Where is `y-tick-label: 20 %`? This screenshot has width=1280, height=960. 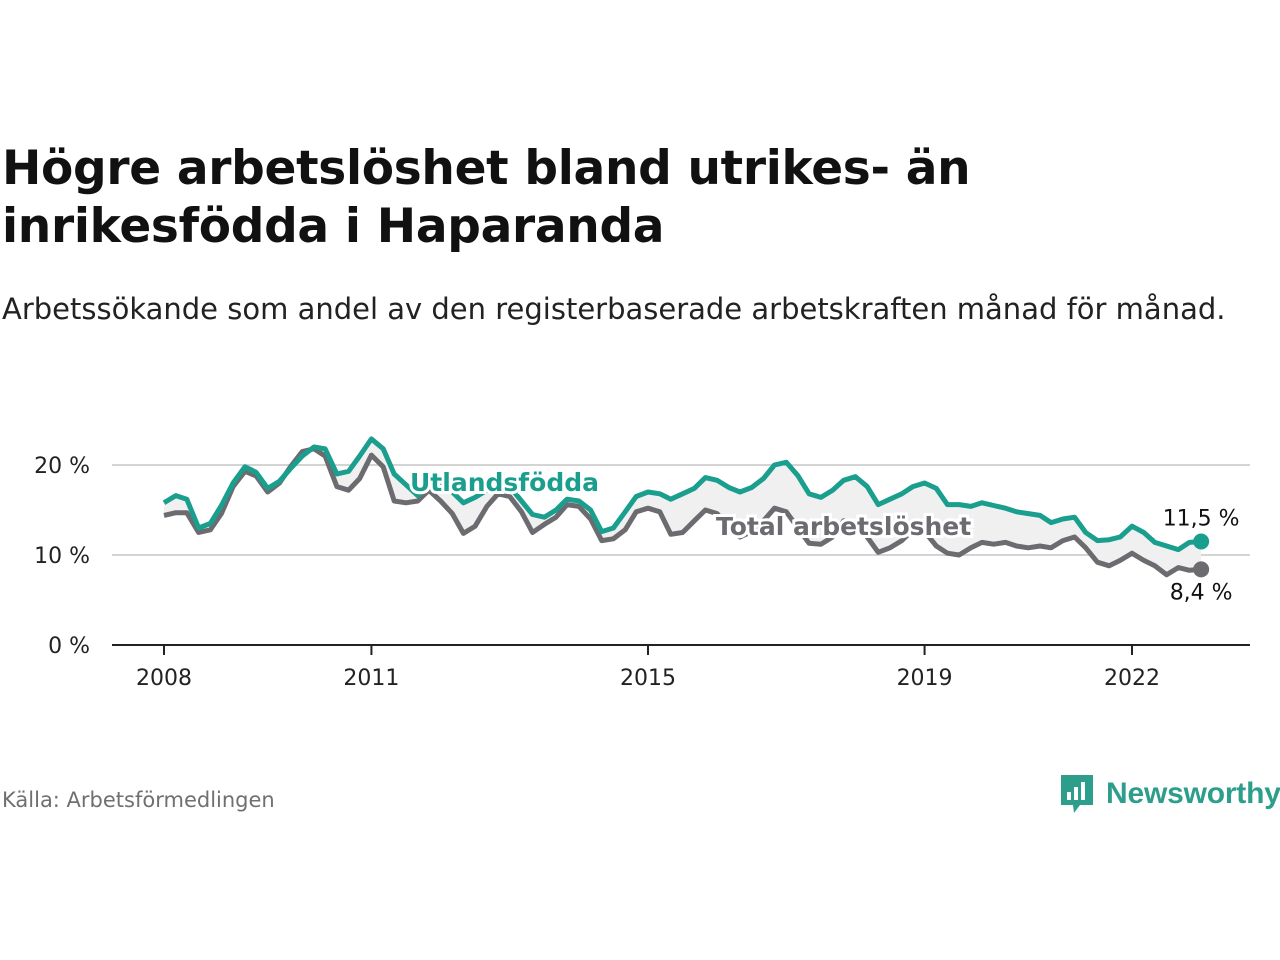 y-tick-label: 20 % is located at coordinates (62, 466).